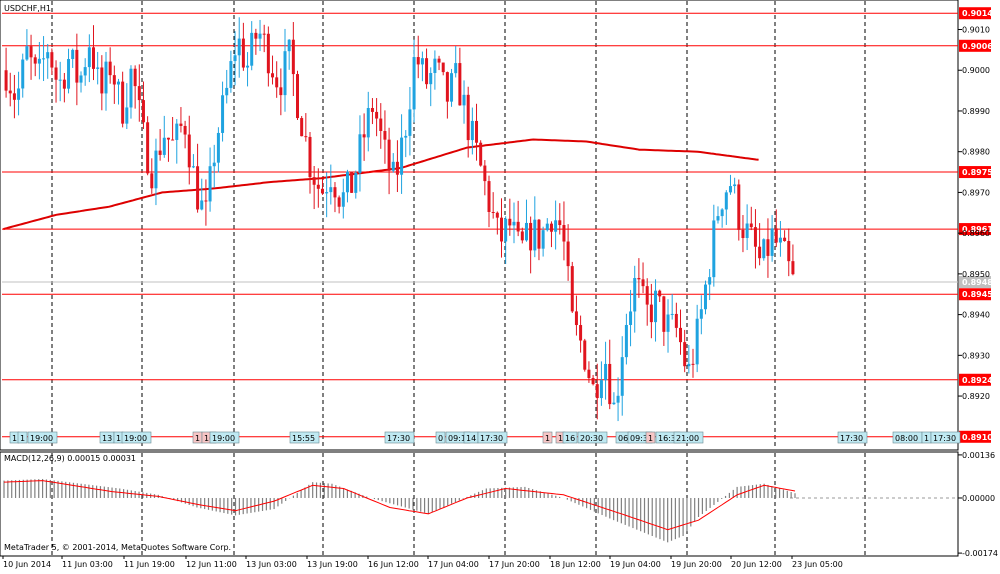 Image resolution: width=1000 pixels, height=574 pixels. I want to click on y-tick-label: 0.8940, so click(976, 315).